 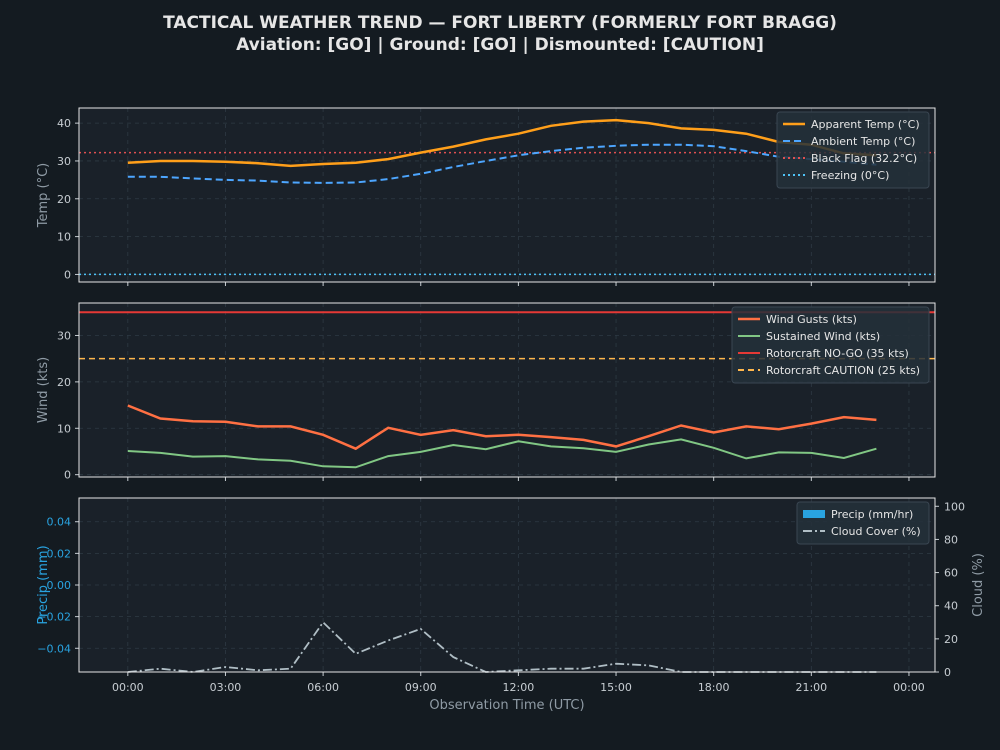 I want to click on x-tick-label: 09:00, so click(x=421, y=687).